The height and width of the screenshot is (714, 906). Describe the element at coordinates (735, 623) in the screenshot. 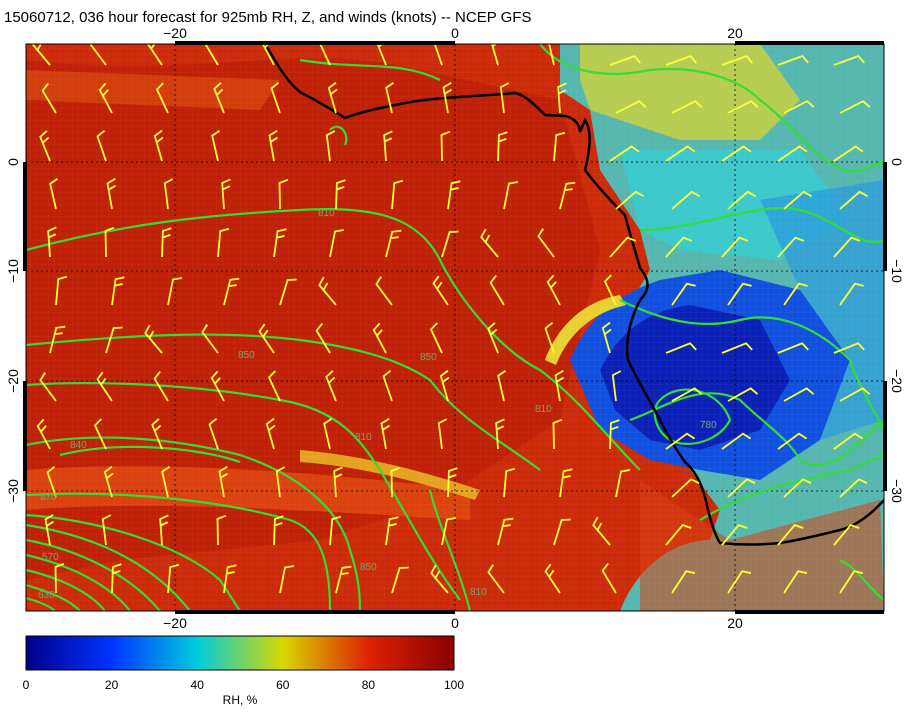

I see `lon-tick-label: 20` at that location.